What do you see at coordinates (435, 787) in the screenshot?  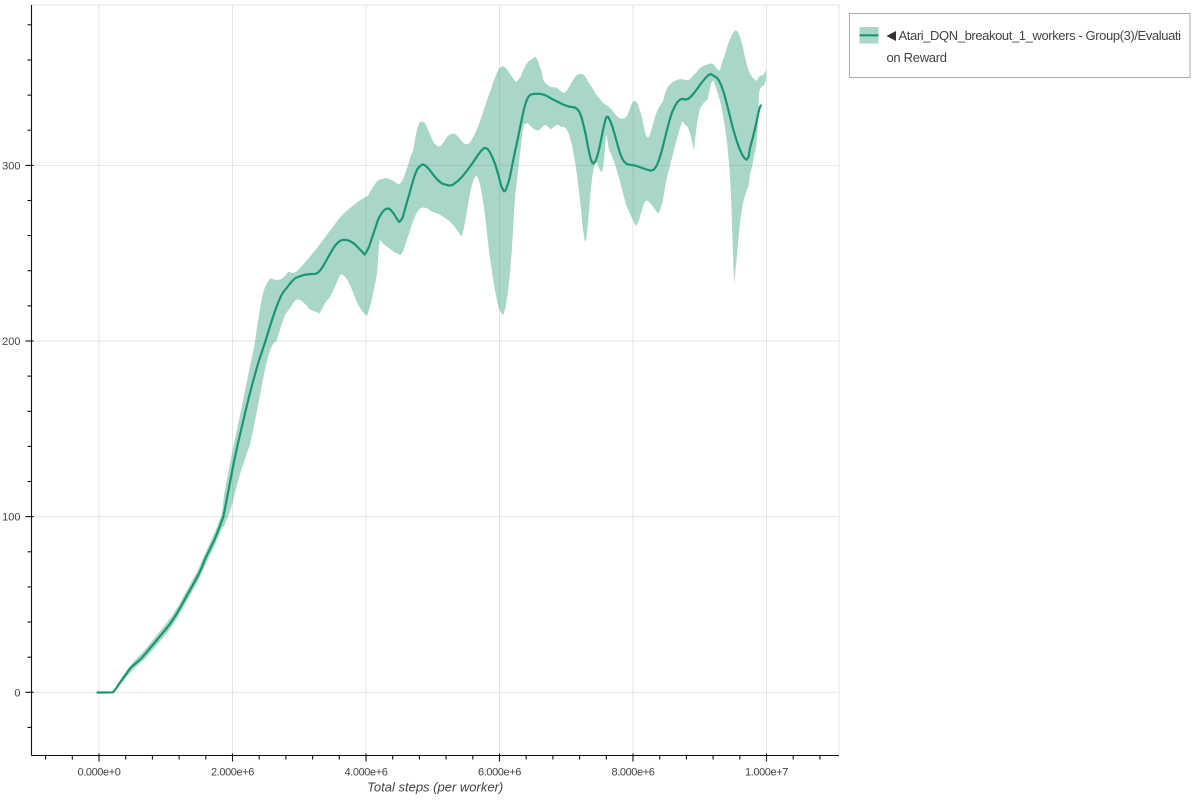 I see `svg-text: Total steps (per worker)` at bounding box center [435, 787].